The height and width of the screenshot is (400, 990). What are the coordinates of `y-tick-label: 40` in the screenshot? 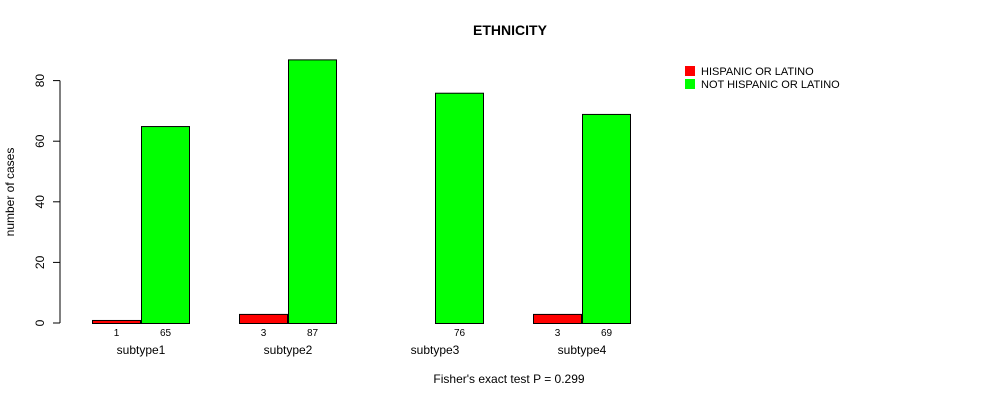 It's located at (40, 202).